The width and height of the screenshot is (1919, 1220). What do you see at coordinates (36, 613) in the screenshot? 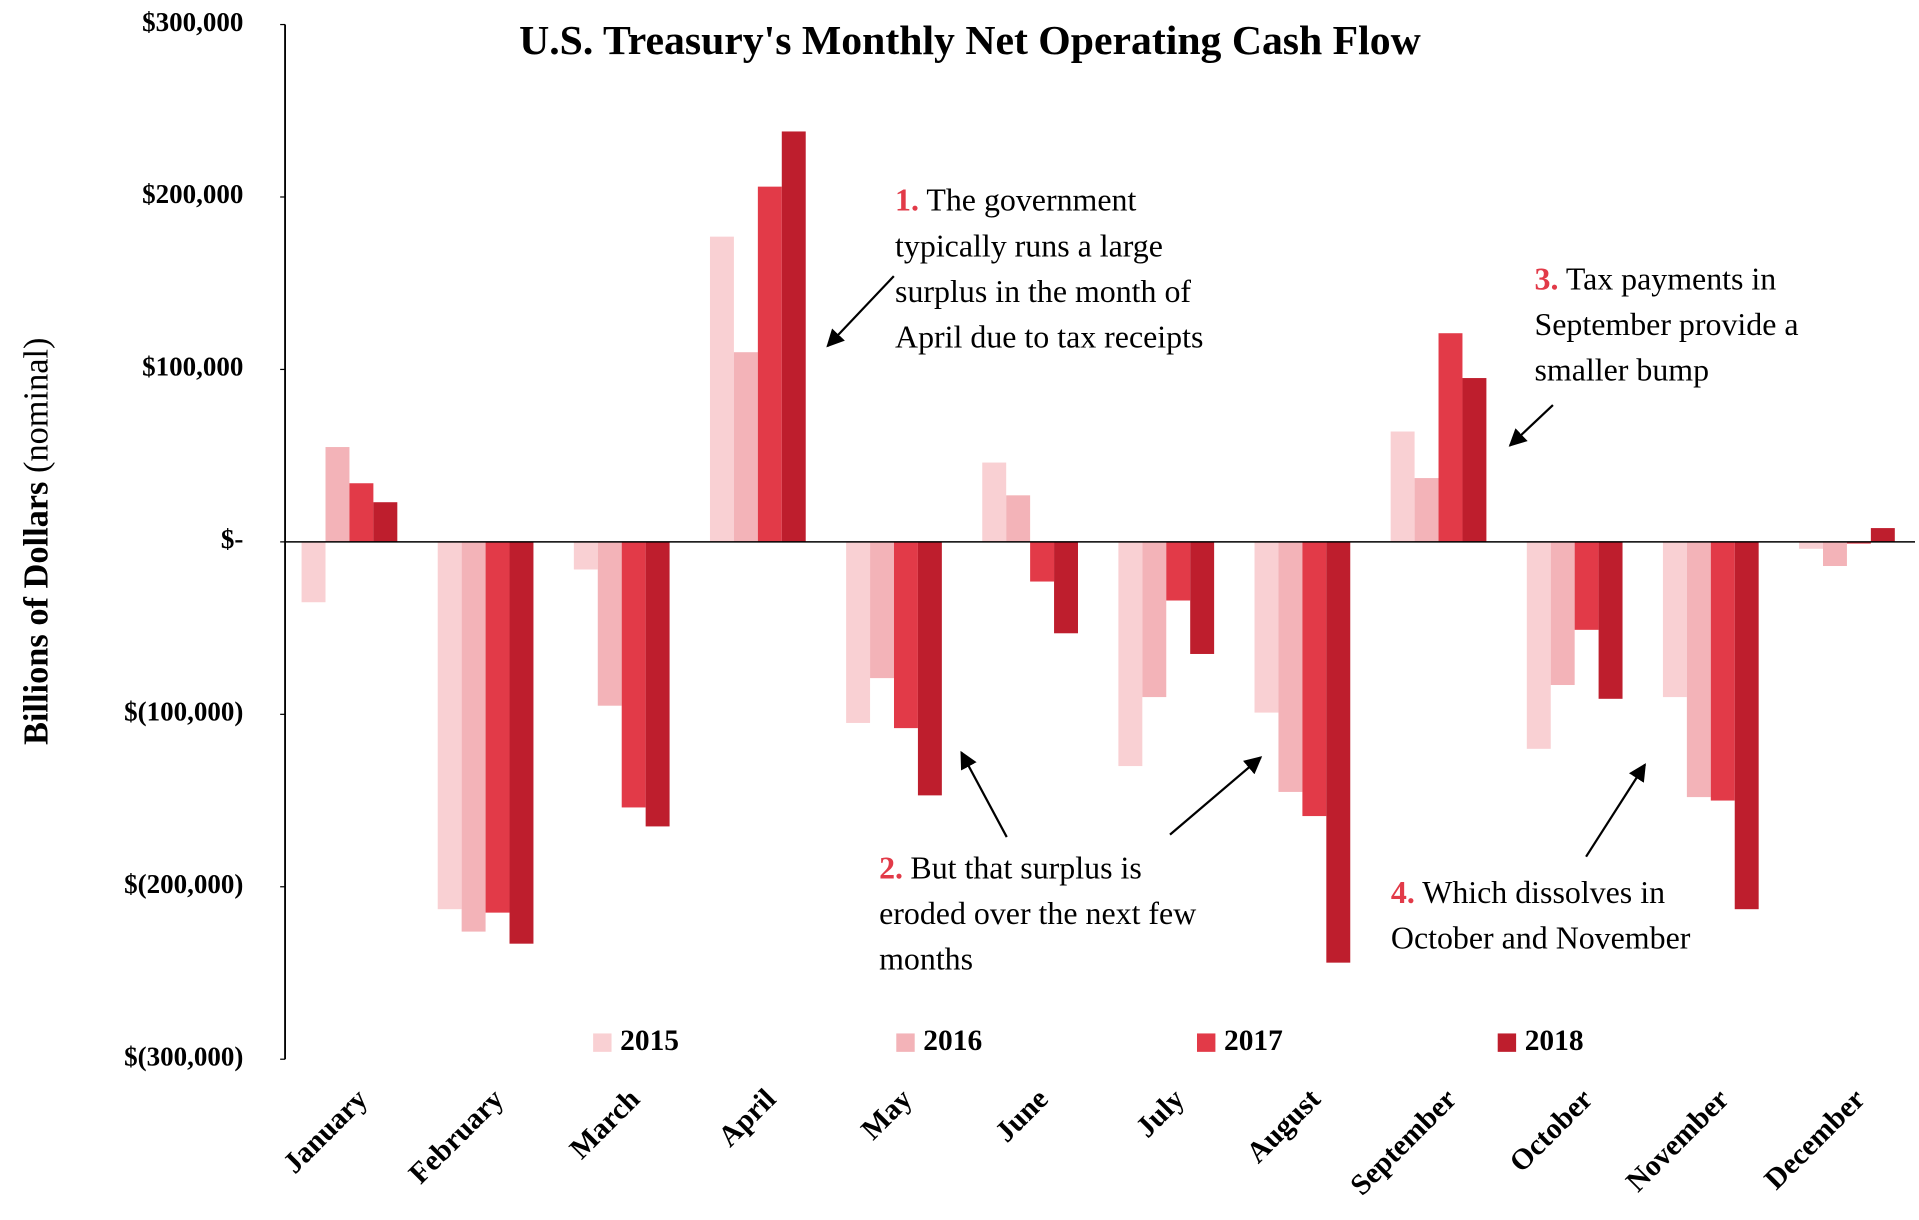
I see `y-label: Billions of Dollars` at bounding box center [36, 613].